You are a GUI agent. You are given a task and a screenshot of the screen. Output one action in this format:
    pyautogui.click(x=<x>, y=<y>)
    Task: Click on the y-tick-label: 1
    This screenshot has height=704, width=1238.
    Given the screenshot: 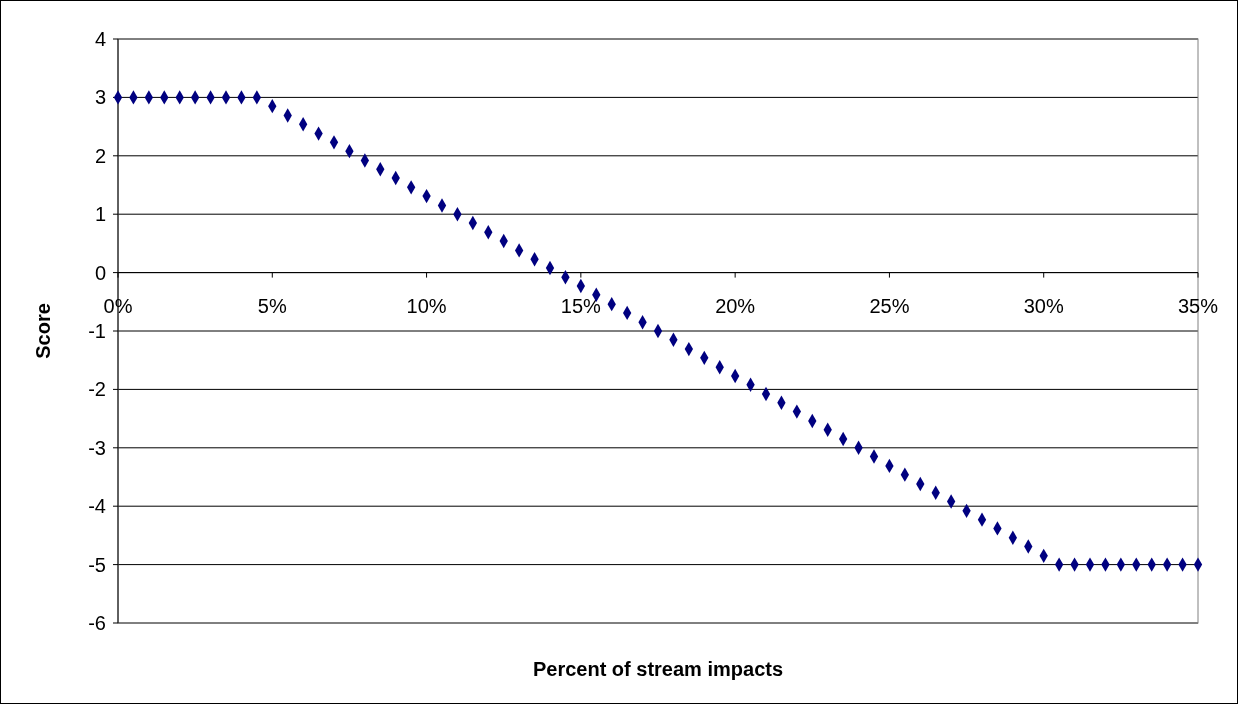 What is the action you would take?
    pyautogui.click(x=100, y=214)
    